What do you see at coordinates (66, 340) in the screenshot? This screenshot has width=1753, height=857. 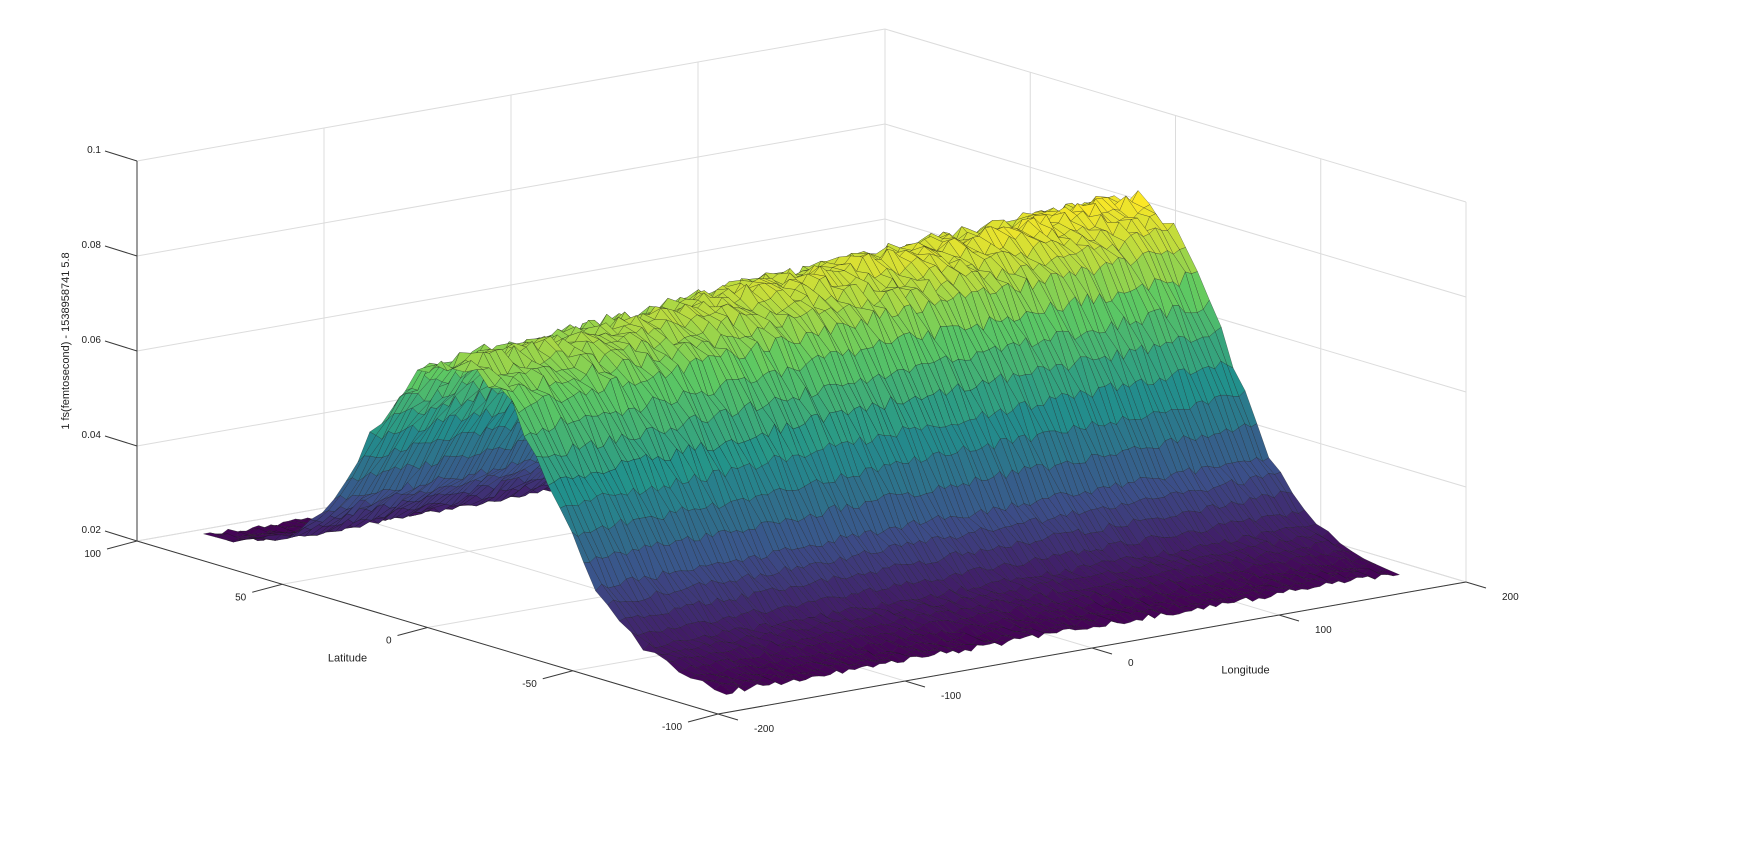 I see `z-axis-label: 1 fs(femtosecond) - 1538958741 5.8` at bounding box center [66, 340].